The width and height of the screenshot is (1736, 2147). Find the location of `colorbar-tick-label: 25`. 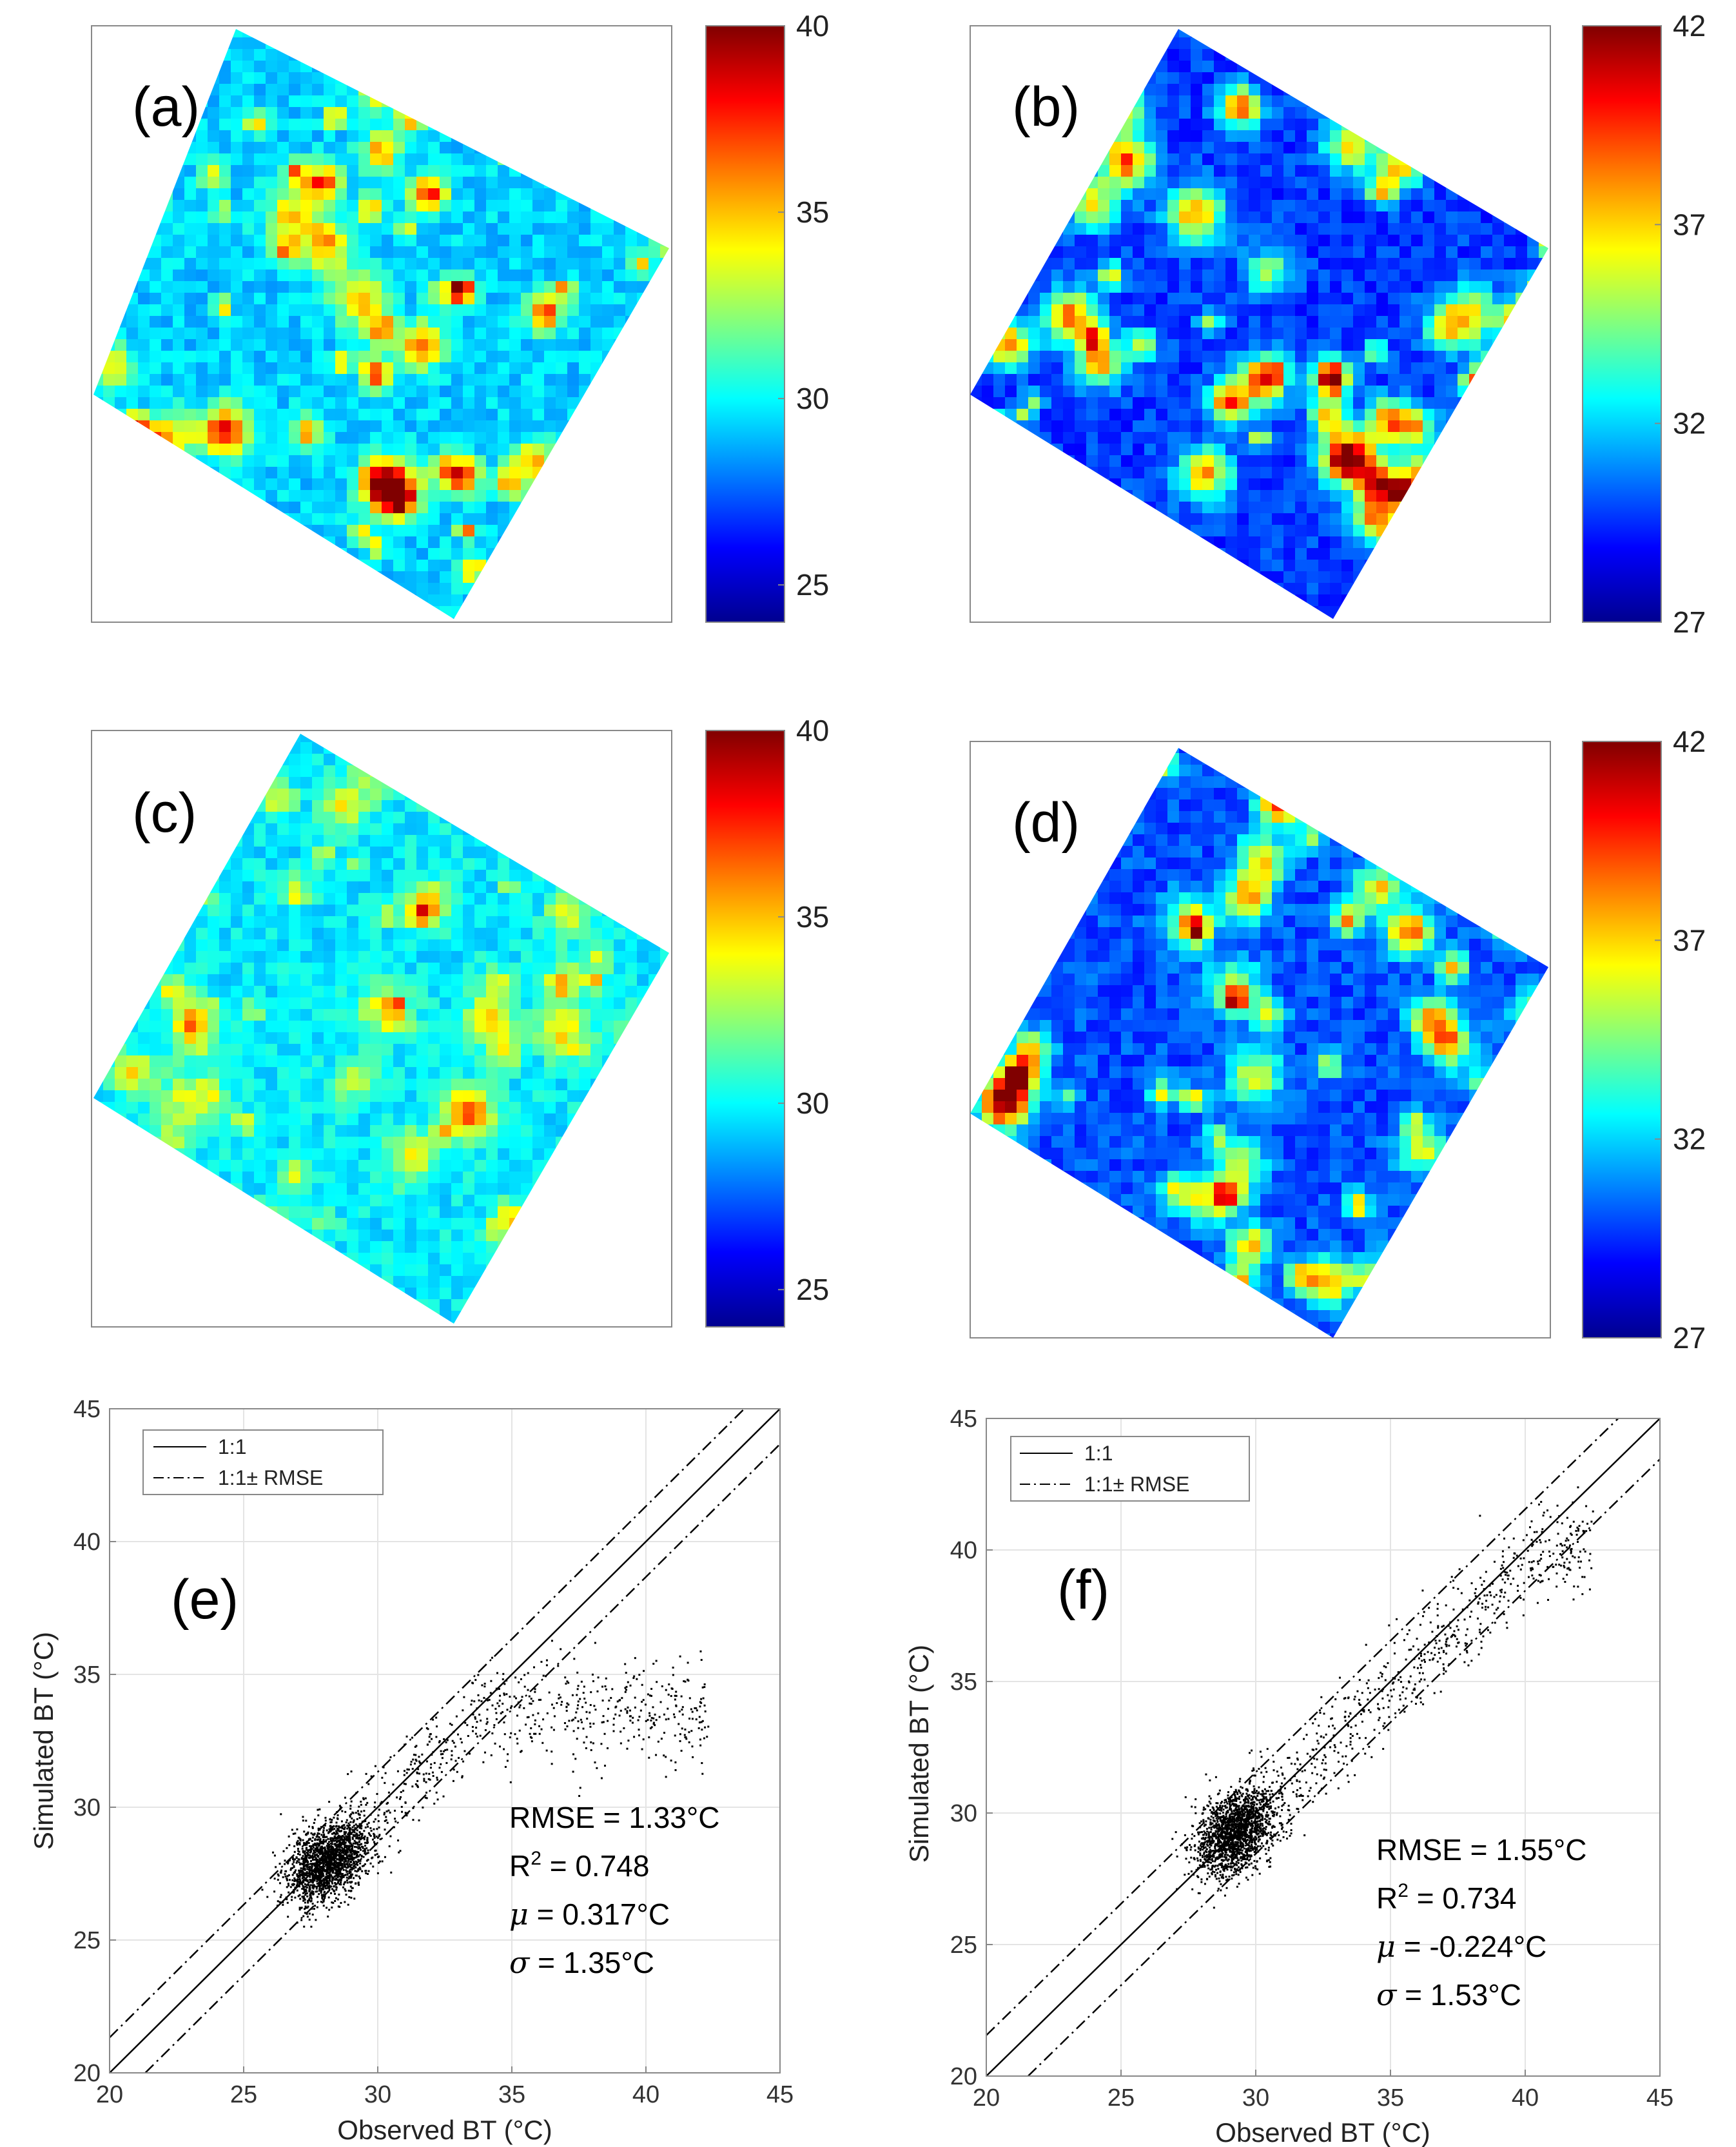

colorbar-tick-label: 25 is located at coordinates (812, 585).